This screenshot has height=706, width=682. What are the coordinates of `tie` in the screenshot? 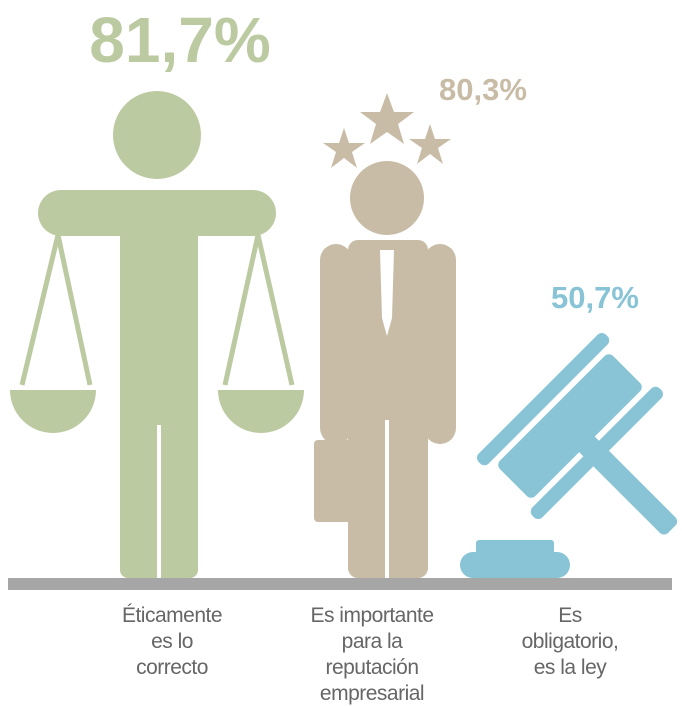 It's located at (387, 293).